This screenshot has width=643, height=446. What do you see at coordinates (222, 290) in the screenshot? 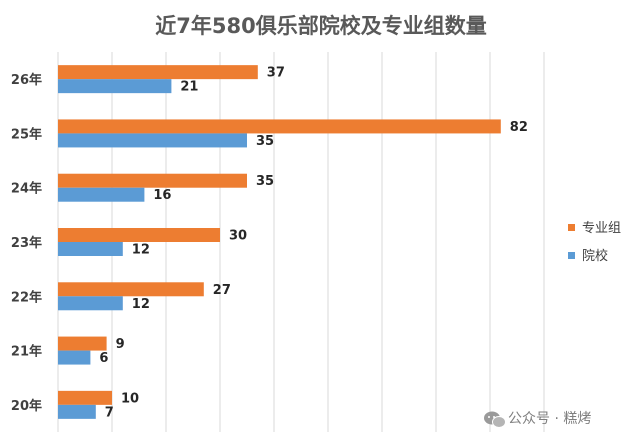
I see `data-label: 27` at bounding box center [222, 290].